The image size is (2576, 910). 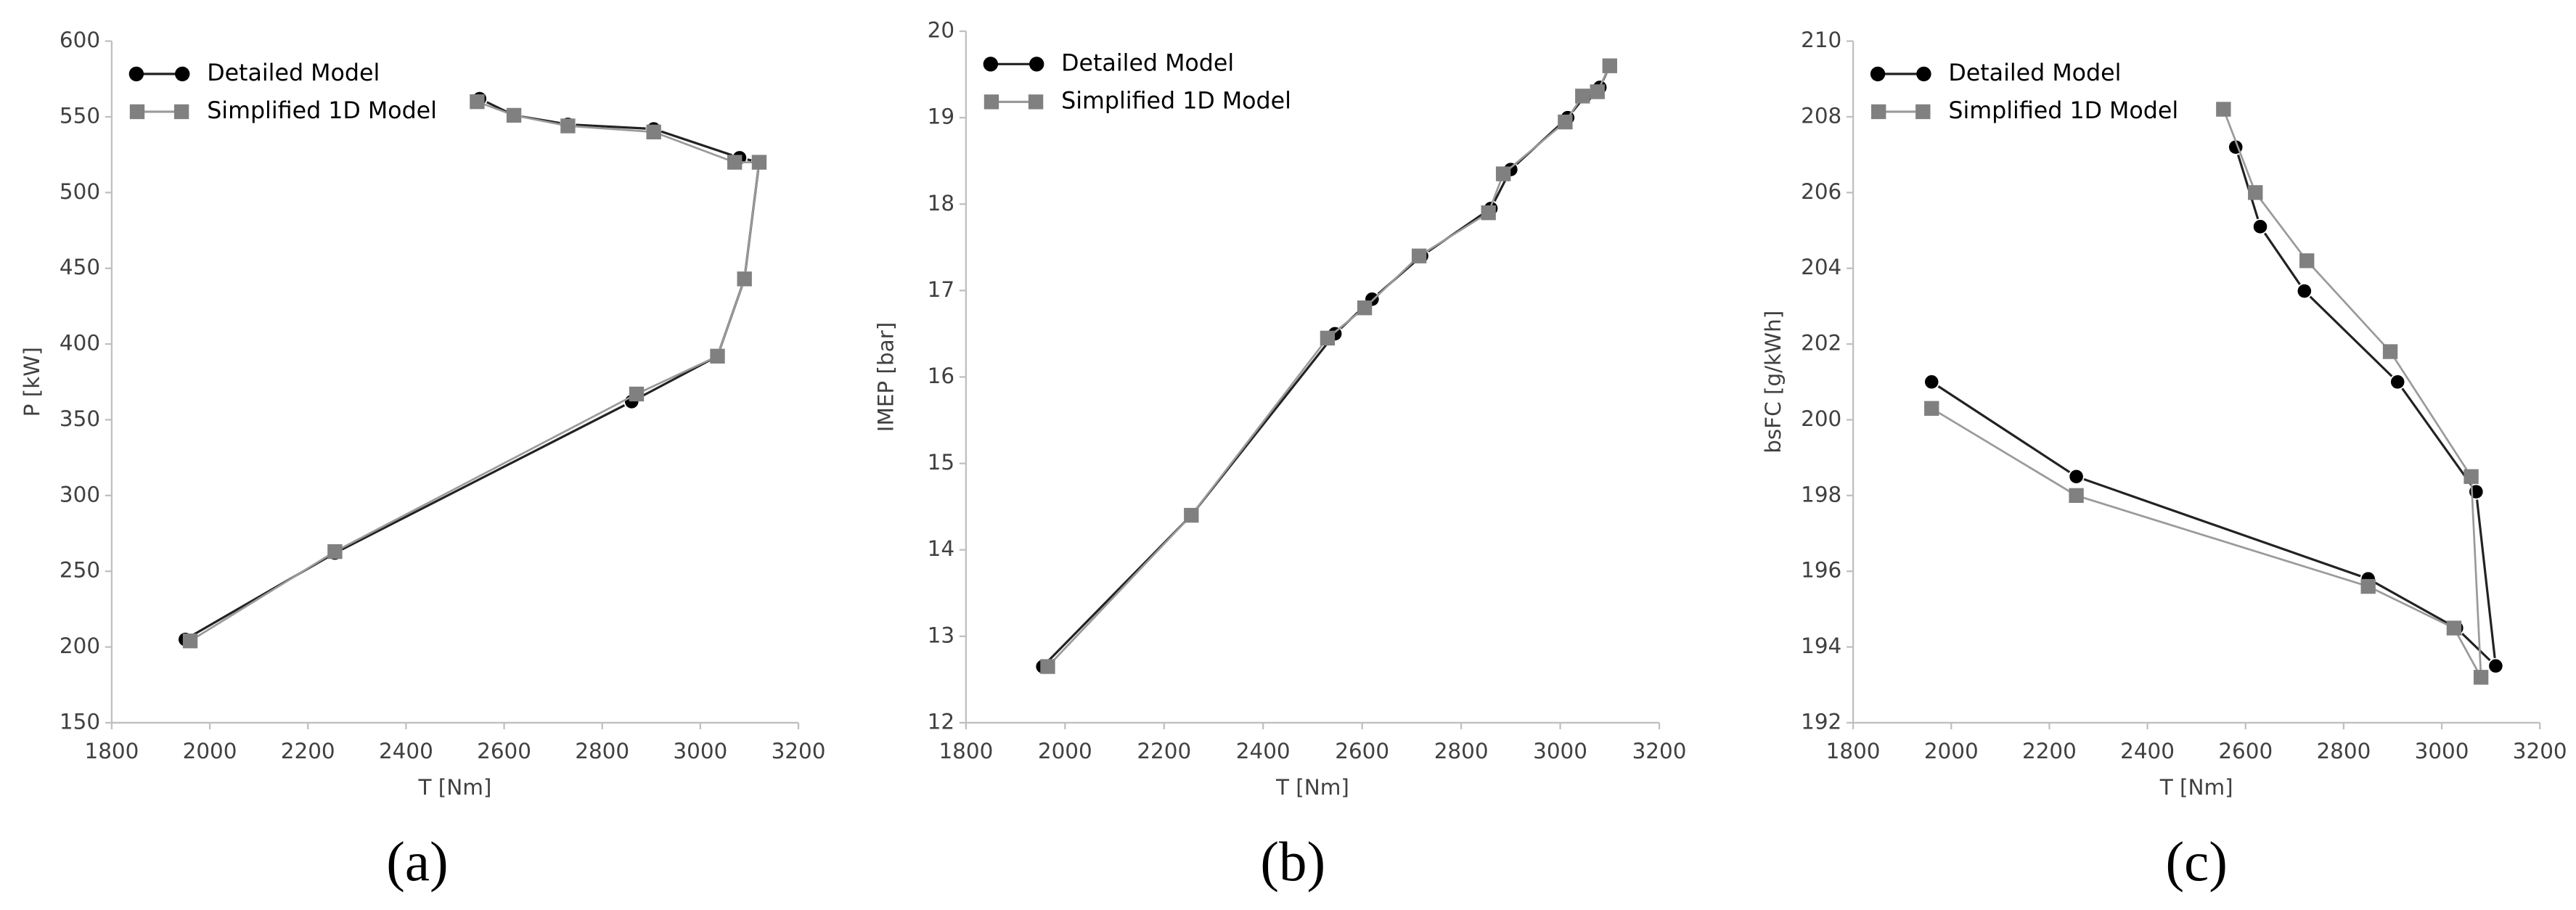 What do you see at coordinates (80, 267) in the screenshot?
I see `y-tick-label: 450` at bounding box center [80, 267].